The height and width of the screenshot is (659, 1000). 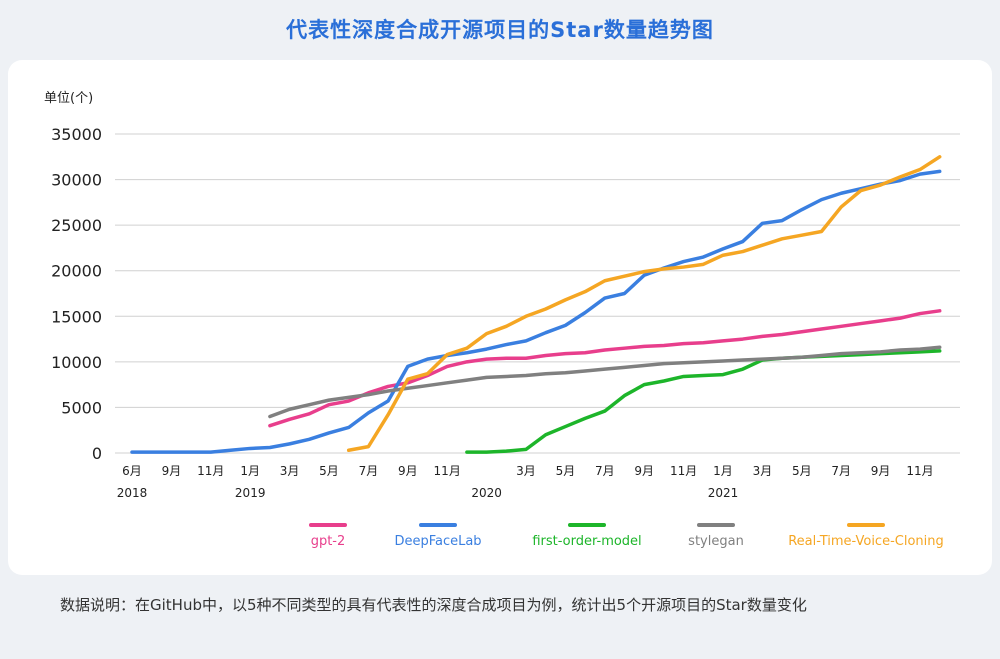 What do you see at coordinates (328, 541) in the screenshot?
I see `legend-label: gpt-2` at bounding box center [328, 541].